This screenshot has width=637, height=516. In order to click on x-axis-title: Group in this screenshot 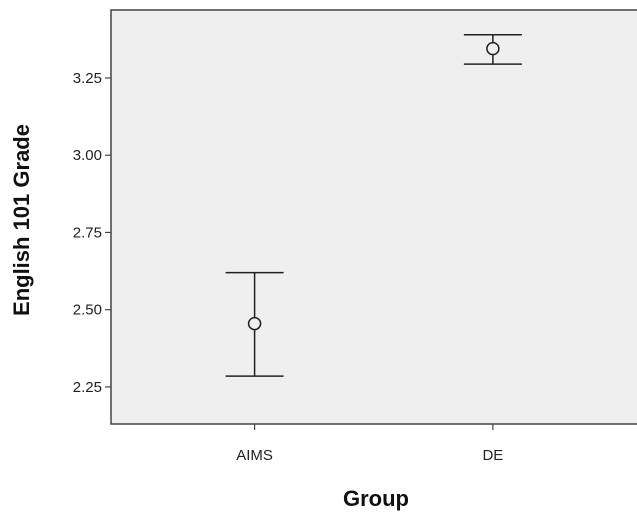, I will do `click(376, 498)`.